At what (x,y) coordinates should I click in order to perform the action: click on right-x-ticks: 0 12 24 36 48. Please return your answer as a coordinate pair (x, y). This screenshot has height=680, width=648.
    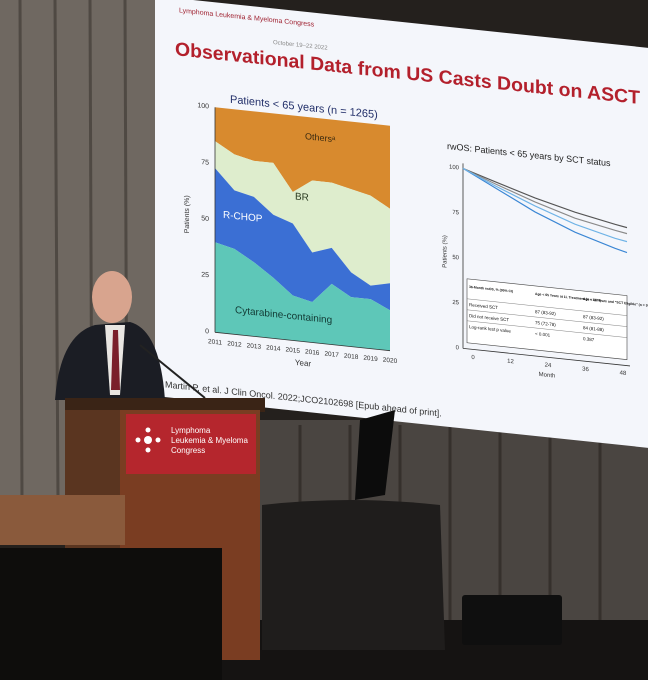
    Looking at the image, I should click on (549, 366).